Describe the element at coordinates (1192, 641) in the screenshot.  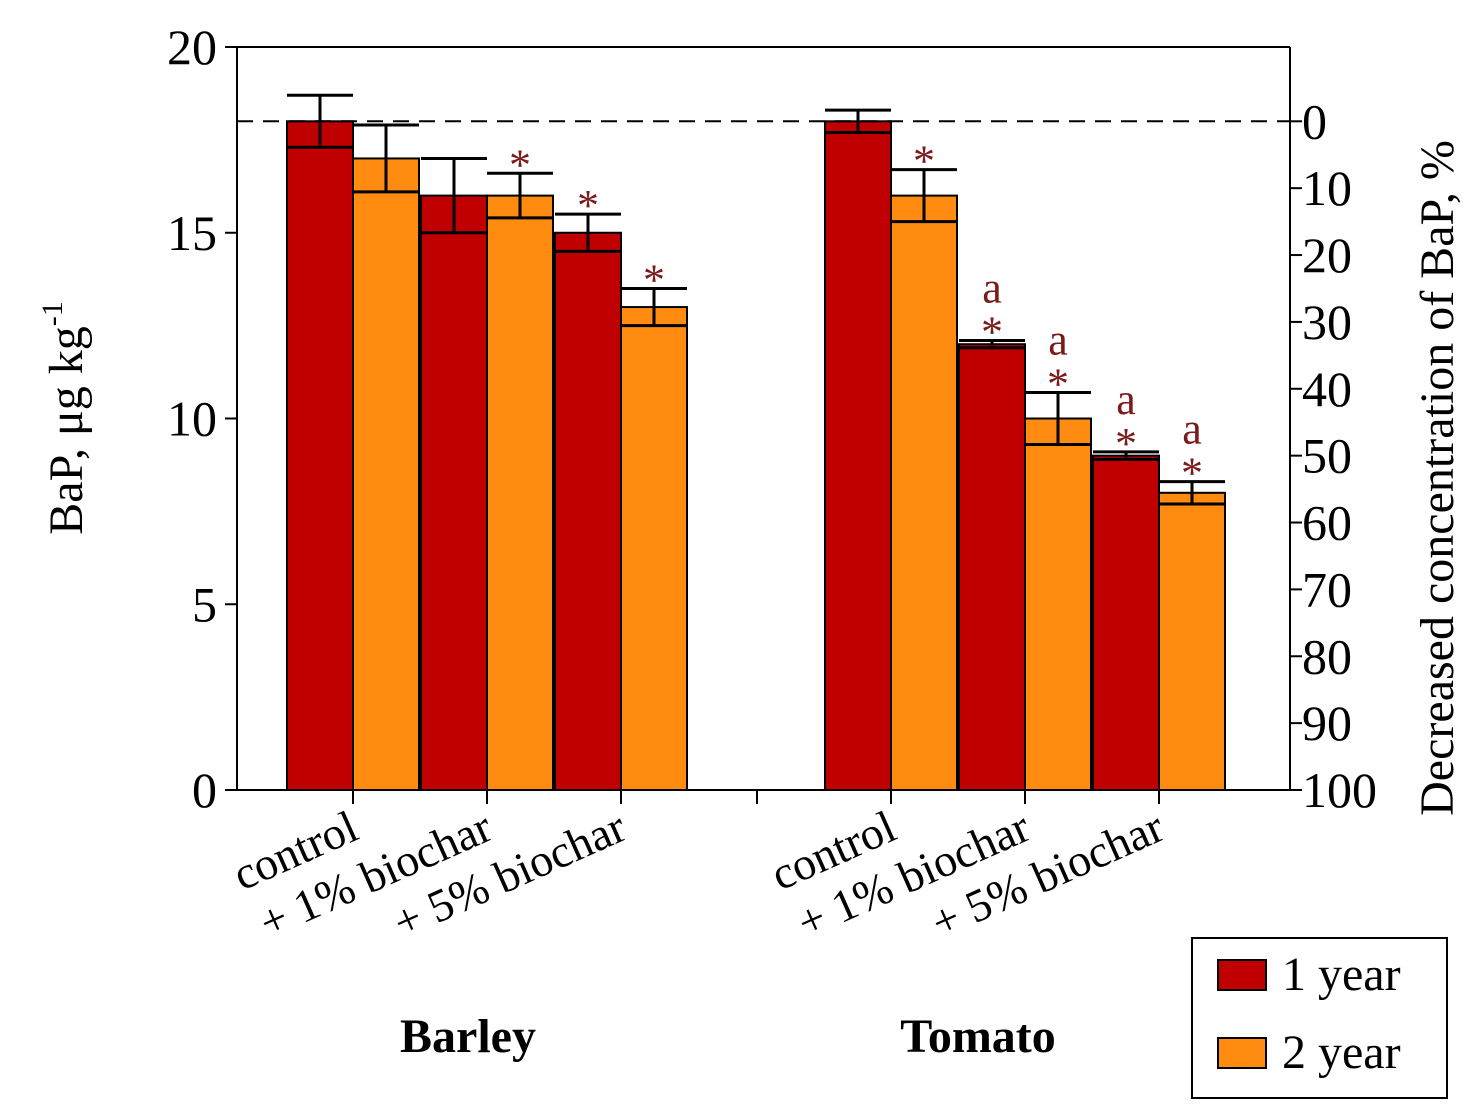
I see `bar-tomato-2-2-year` at that location.